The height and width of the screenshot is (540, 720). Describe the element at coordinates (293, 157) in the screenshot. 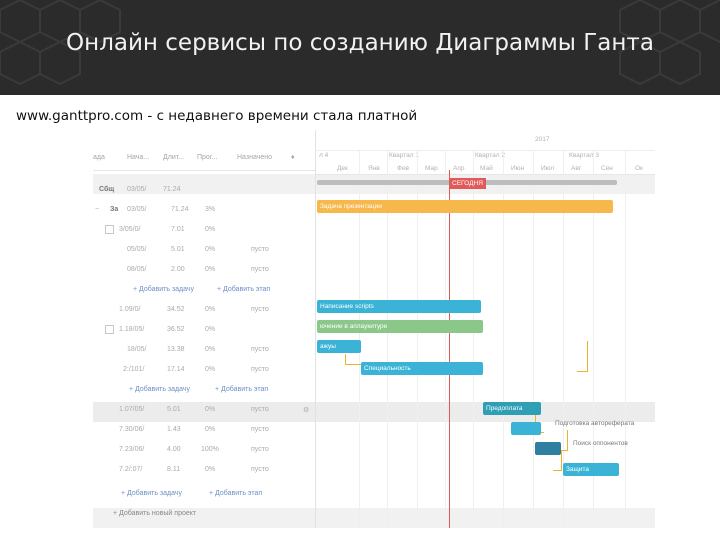

I see `col-settings-icon: ♦` at that location.